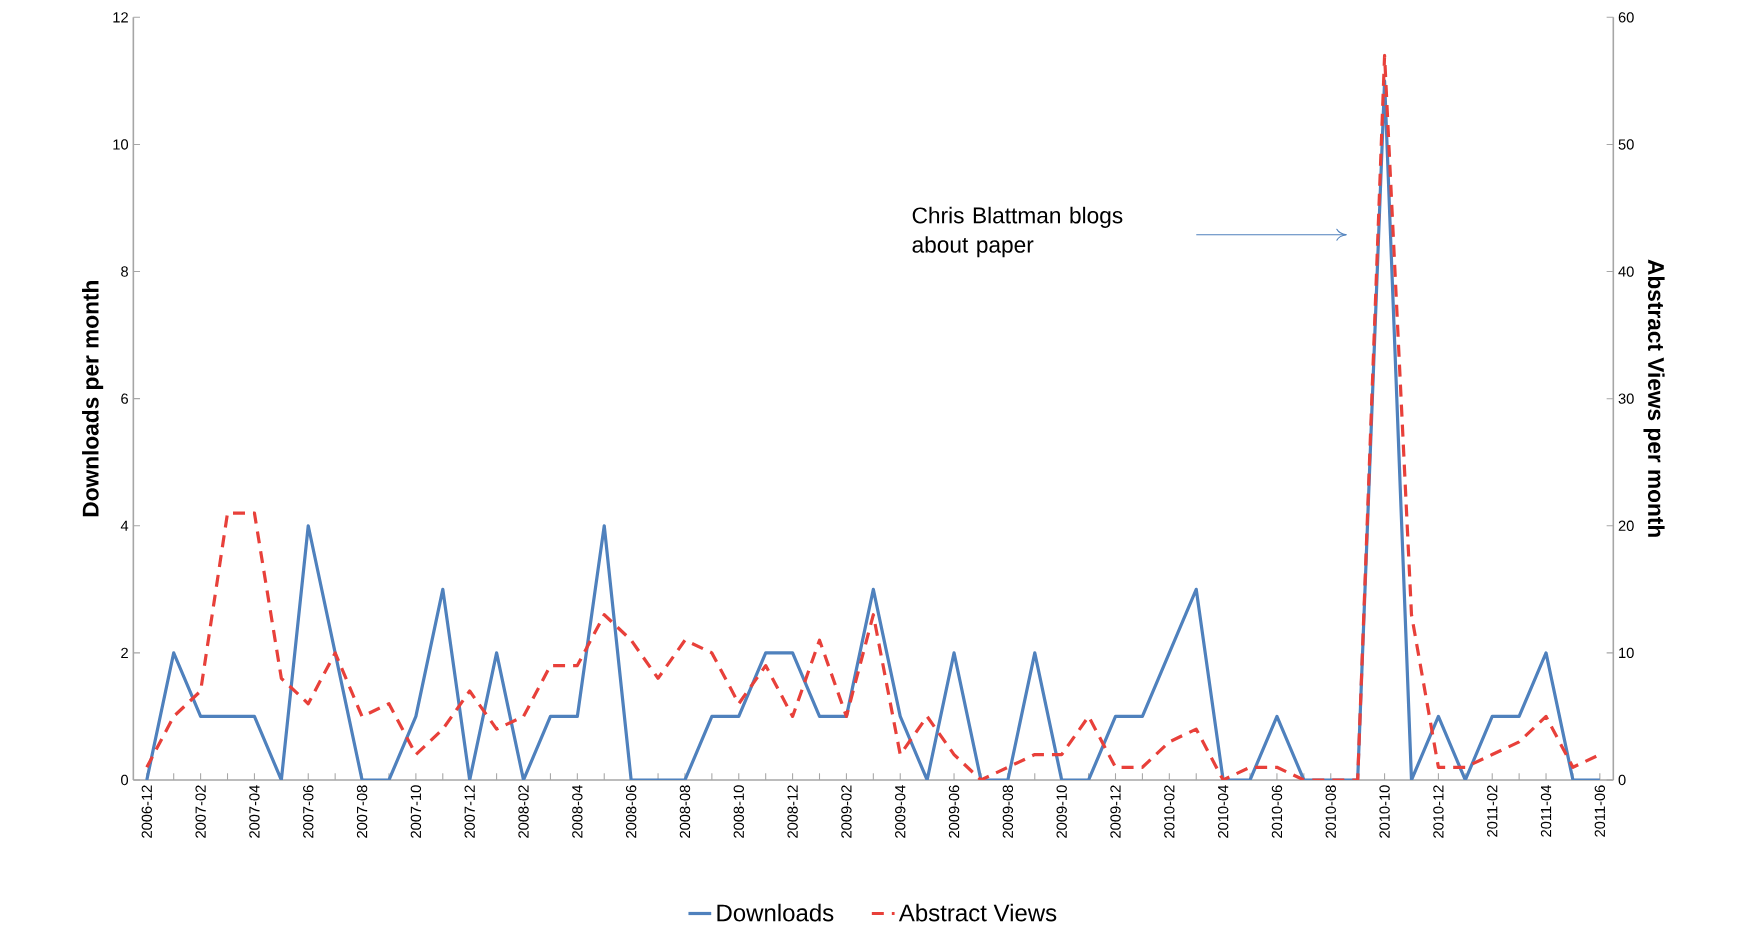 Image resolution: width=1756 pixels, height=939 pixels. I want to click on x-tick-label: 2009-06, so click(954, 811).